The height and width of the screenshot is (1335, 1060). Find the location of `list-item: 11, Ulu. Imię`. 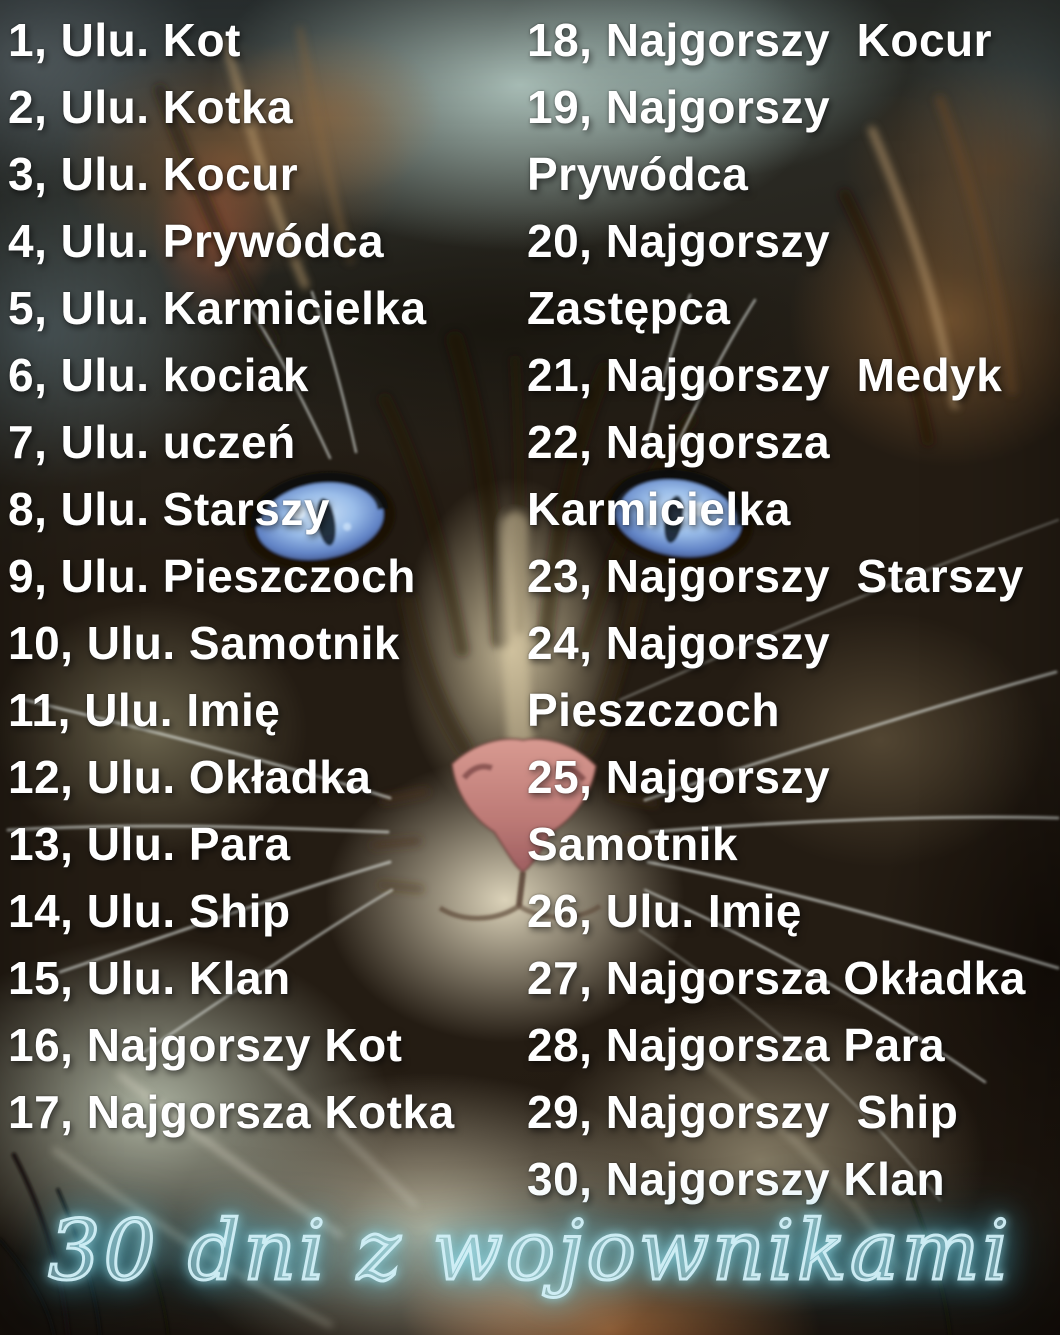

list-item: 11, Ulu. Imię is located at coordinates (144, 710).